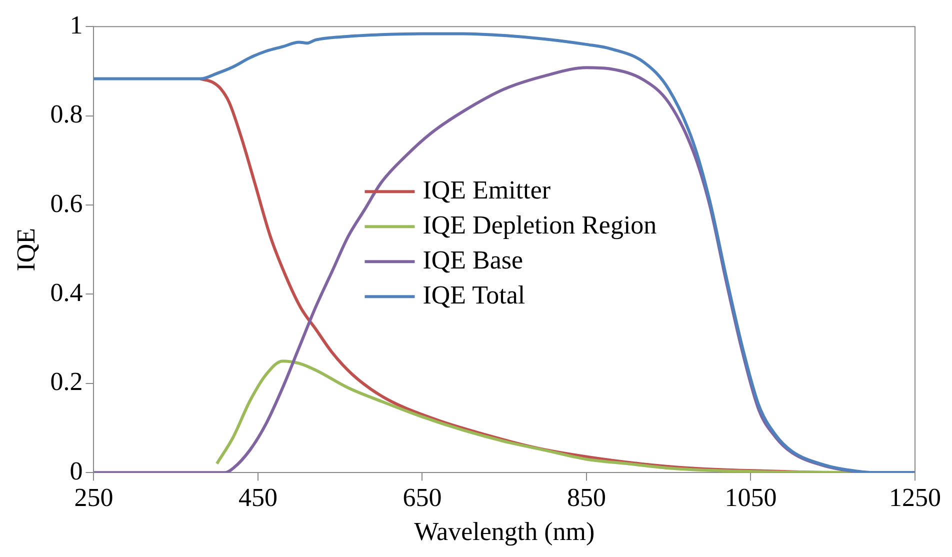 This screenshot has height=557, width=952. Describe the element at coordinates (750, 497) in the screenshot. I see `x-tick-label: 1050` at that location.